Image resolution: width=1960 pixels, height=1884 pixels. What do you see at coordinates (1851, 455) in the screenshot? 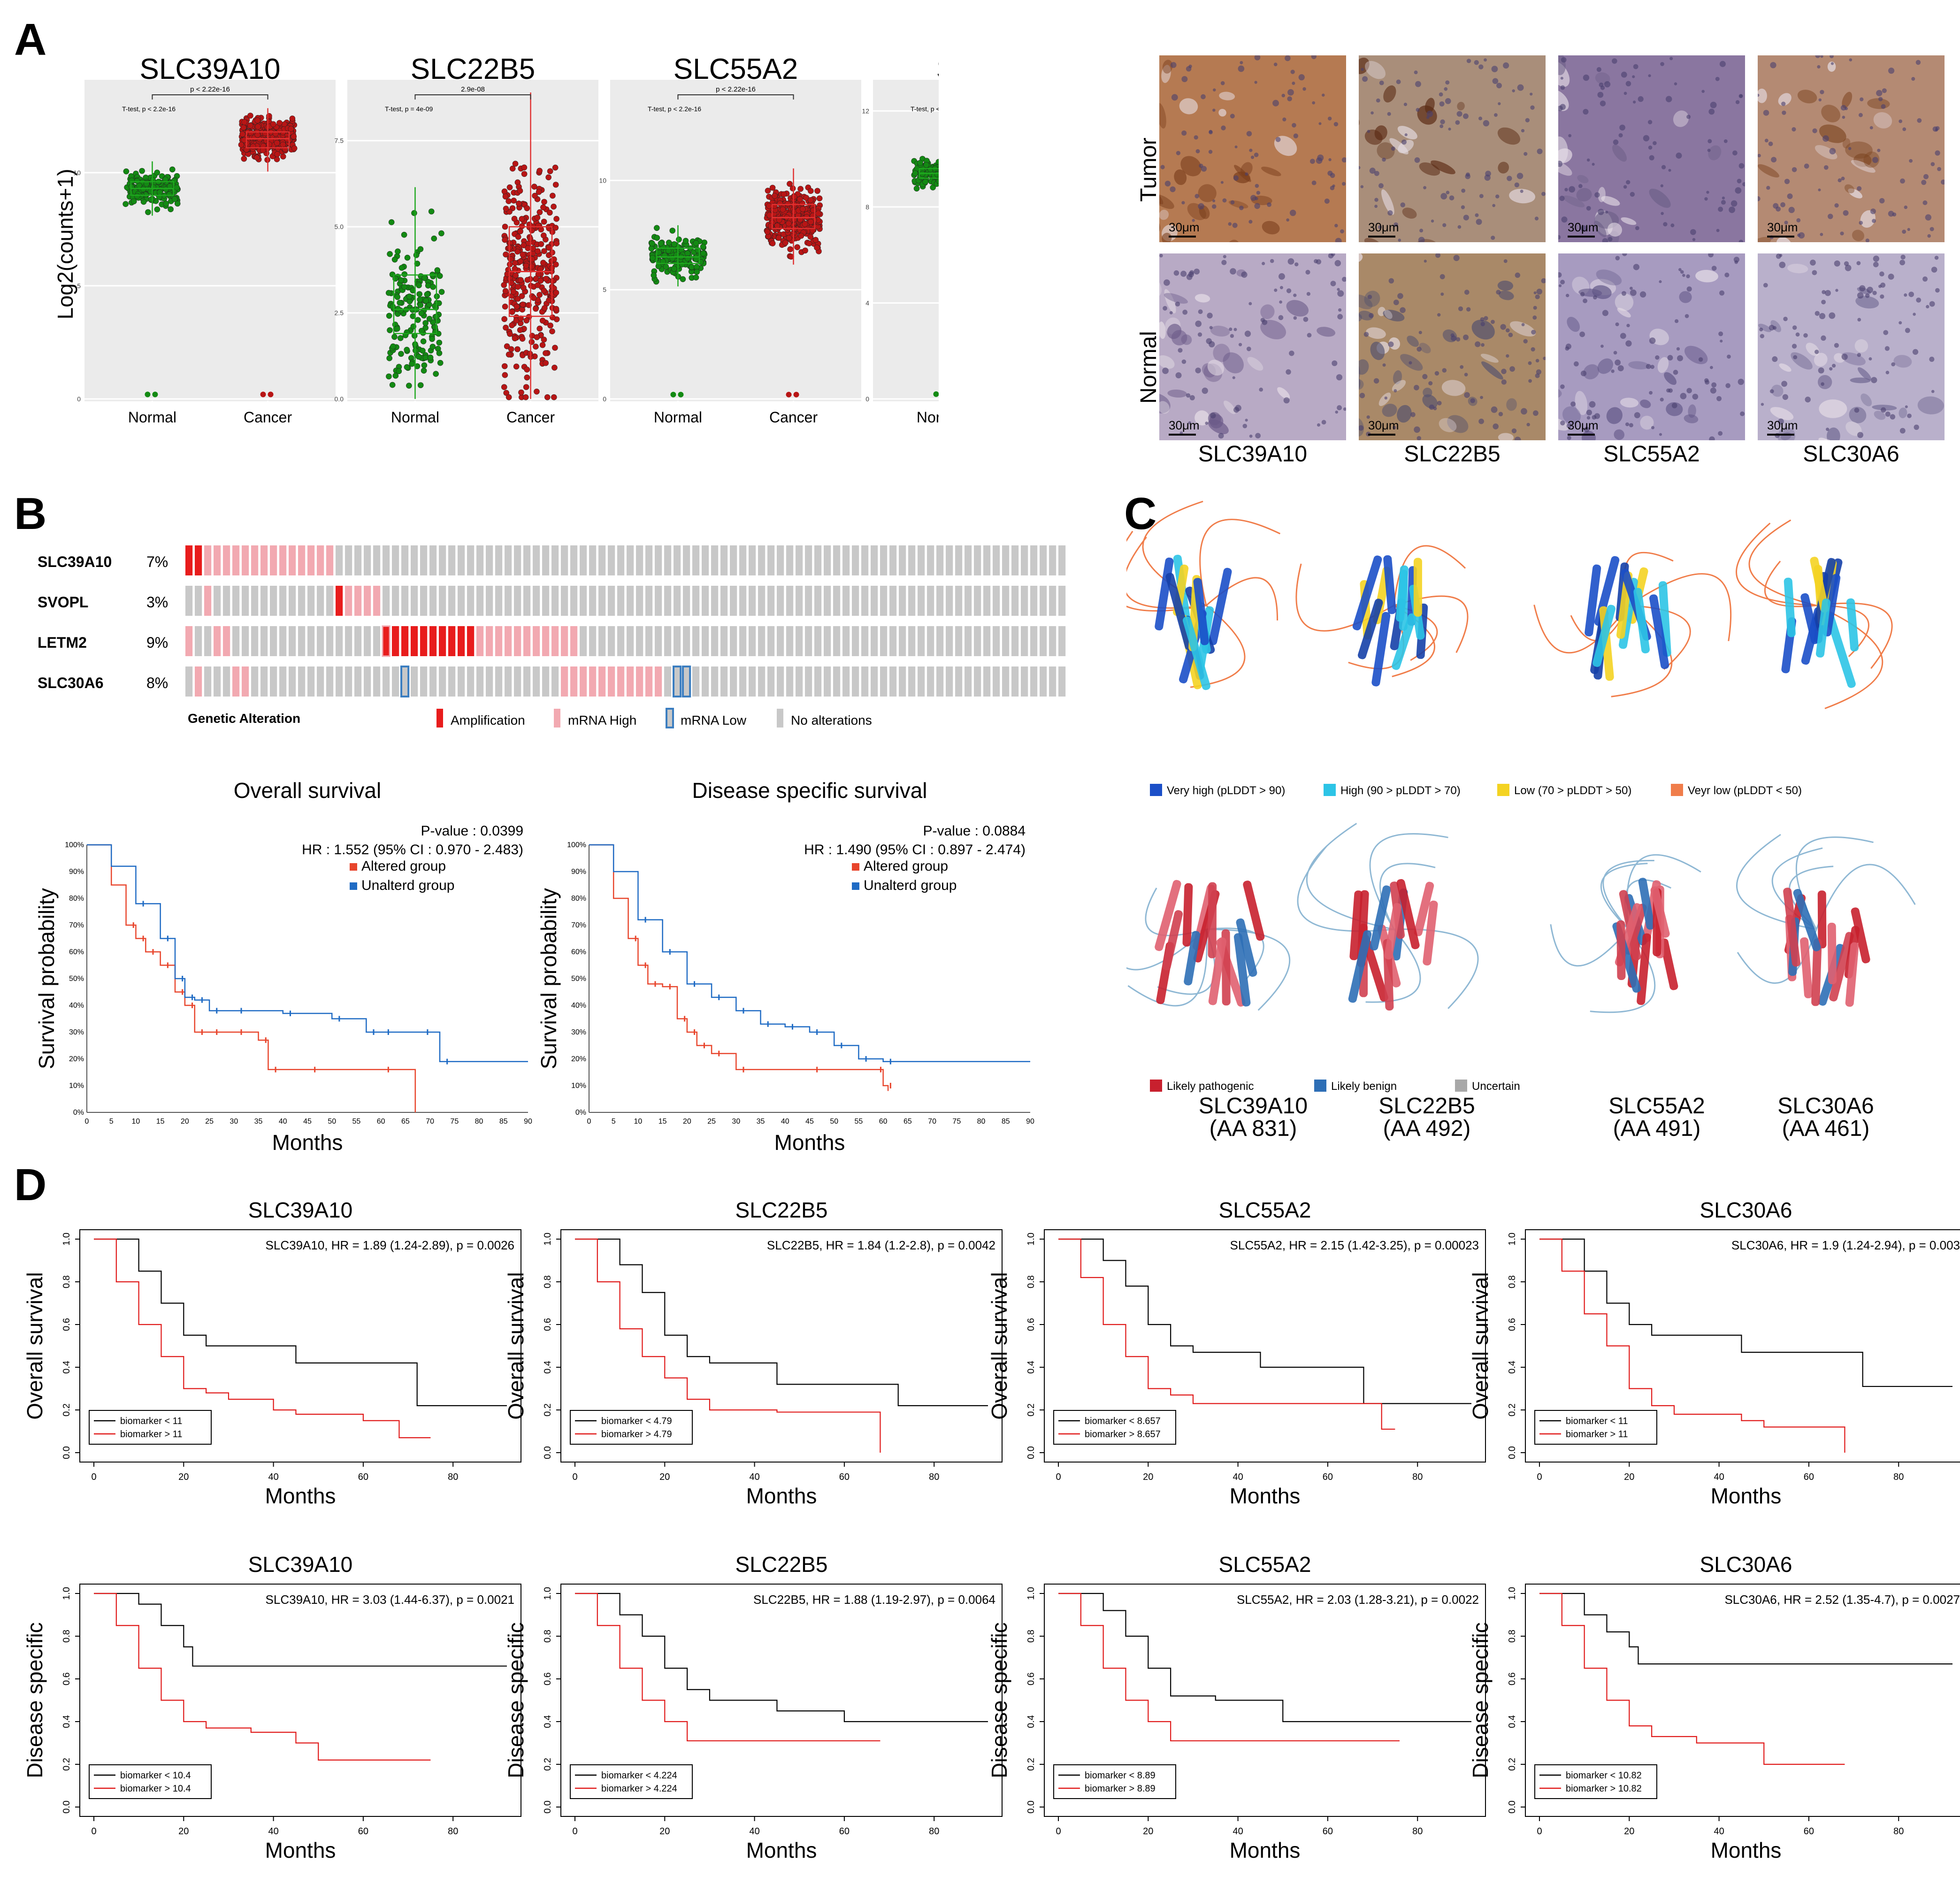
I see `ihc-gene-label: SLC30A6` at bounding box center [1851, 455].